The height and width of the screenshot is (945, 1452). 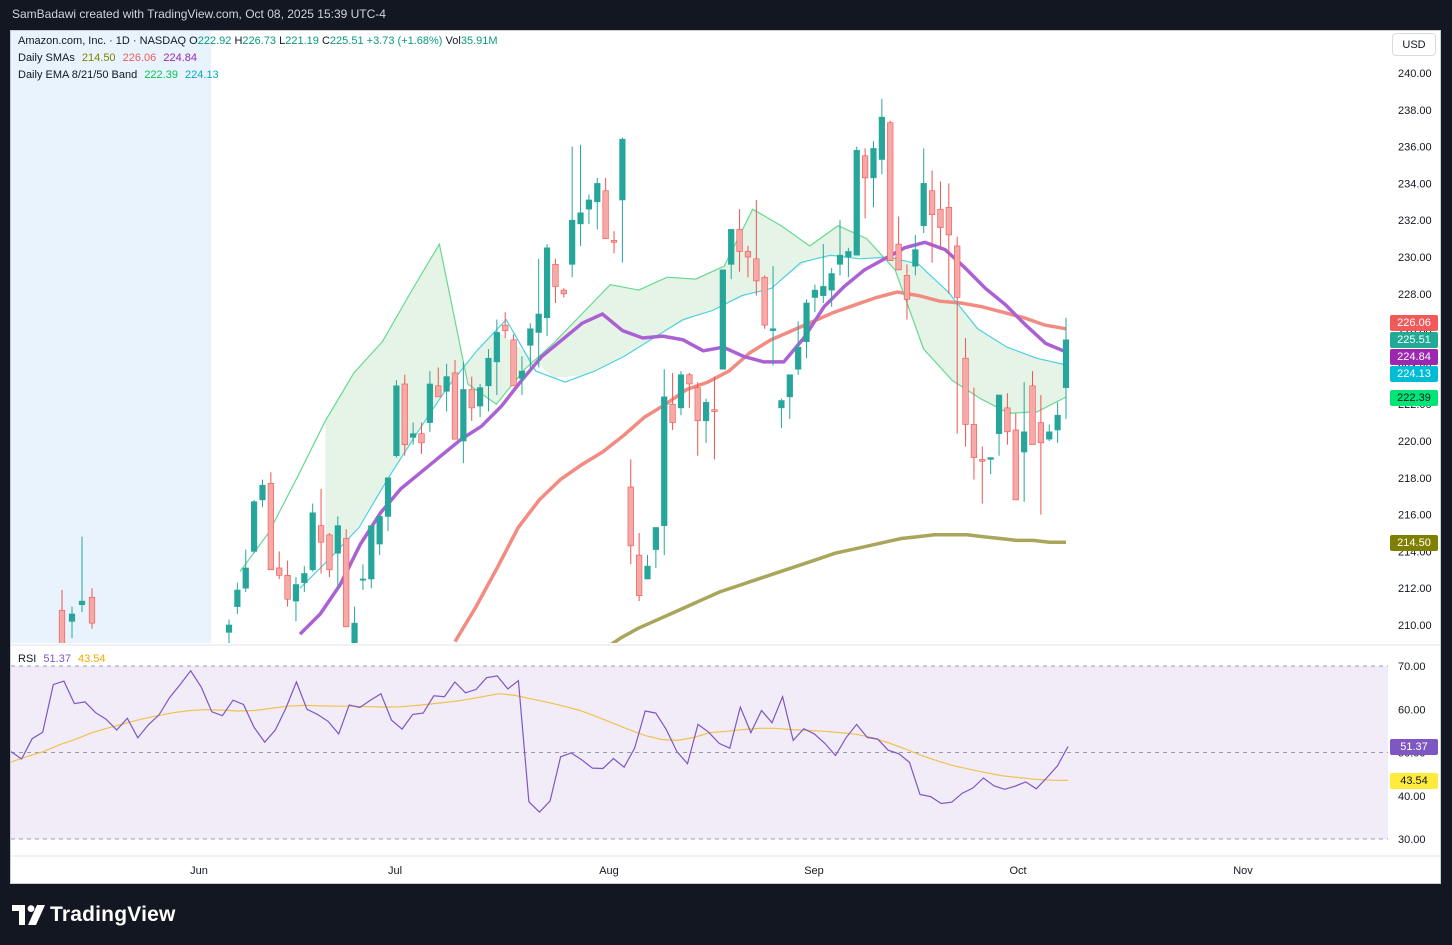 I want to click on rsi-ma-value: 43.54, so click(x=92, y=659).